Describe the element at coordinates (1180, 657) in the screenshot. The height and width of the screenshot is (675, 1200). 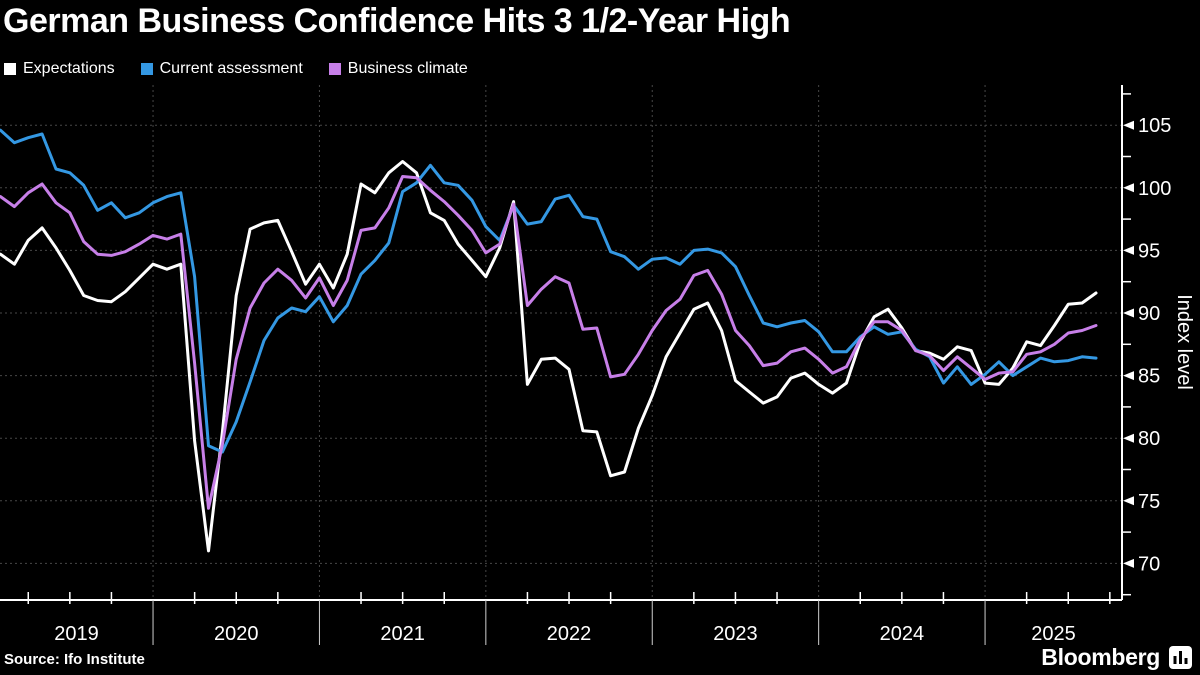
I see `bloomberg-chart-bars-icon` at that location.